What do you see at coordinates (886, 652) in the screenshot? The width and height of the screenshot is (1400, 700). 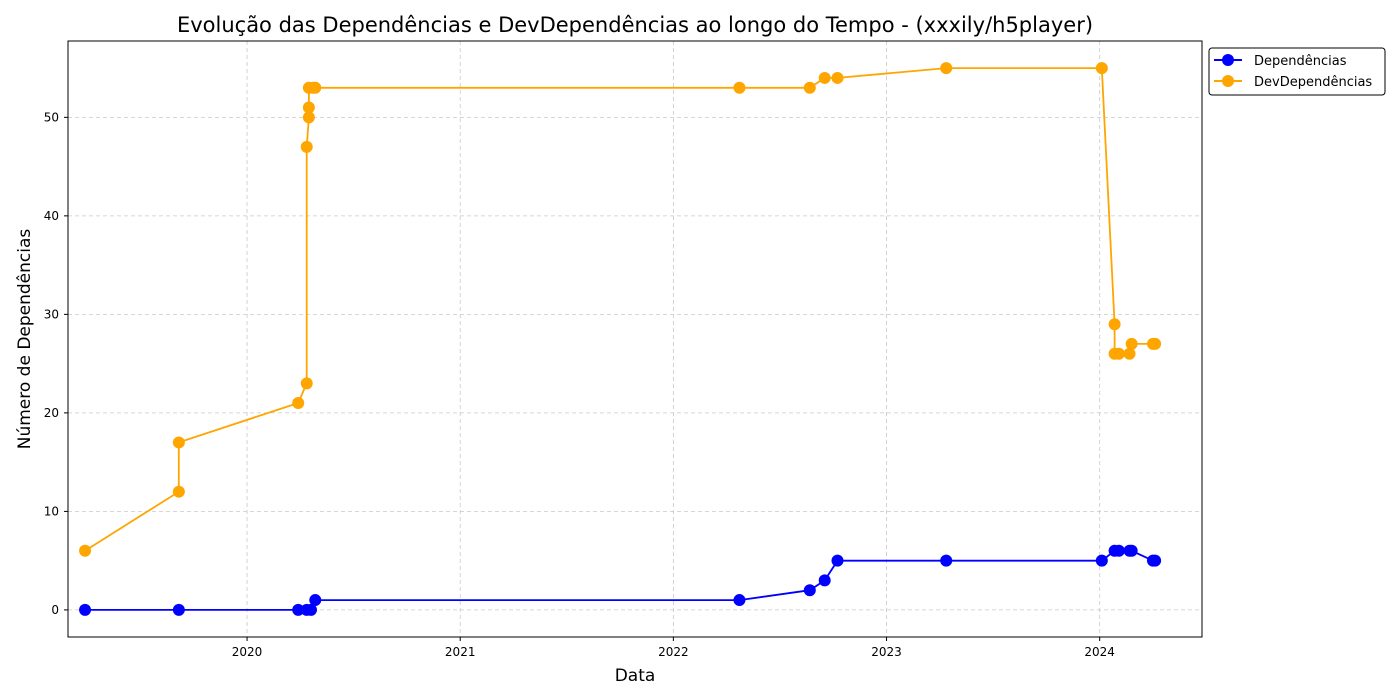 I see `x-tick-label: 2023` at bounding box center [886, 652].